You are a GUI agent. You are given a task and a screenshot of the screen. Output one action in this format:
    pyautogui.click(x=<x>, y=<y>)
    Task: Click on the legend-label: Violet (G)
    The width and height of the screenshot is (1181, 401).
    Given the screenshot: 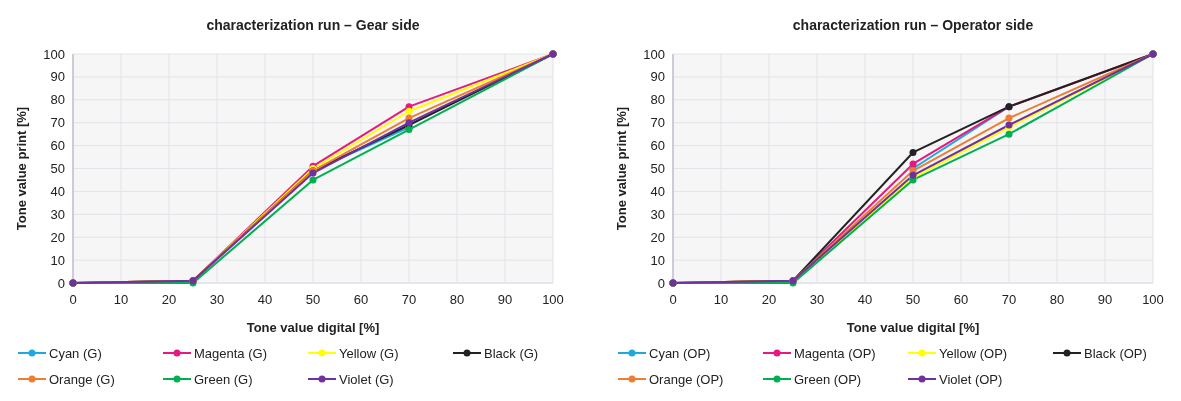 What is the action you would take?
    pyautogui.click(x=366, y=379)
    